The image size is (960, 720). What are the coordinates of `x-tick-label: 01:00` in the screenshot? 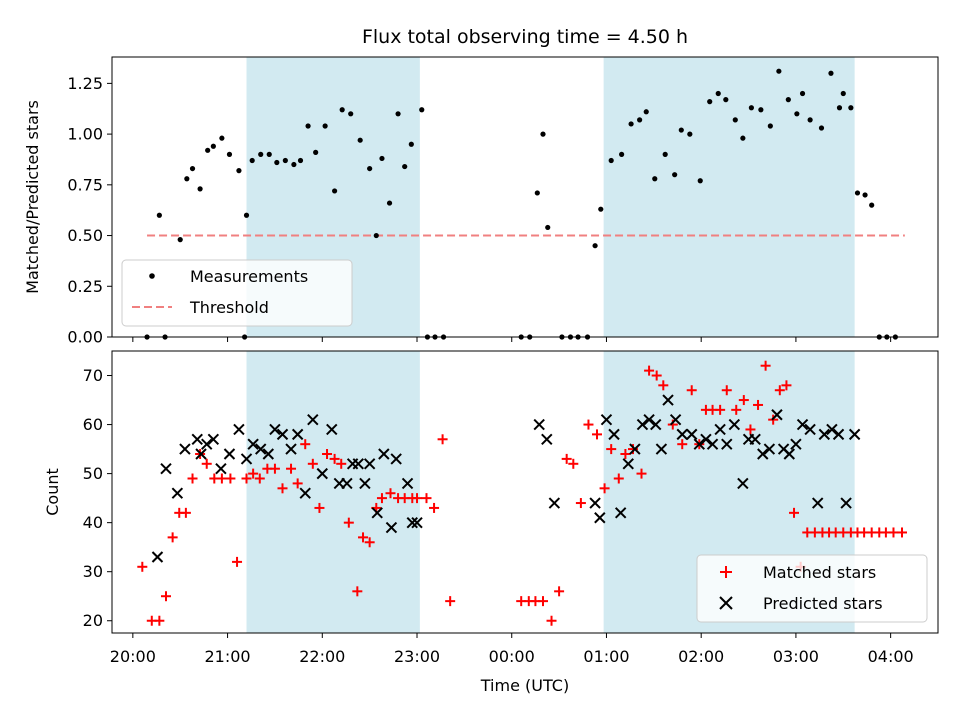 It's located at (606, 656).